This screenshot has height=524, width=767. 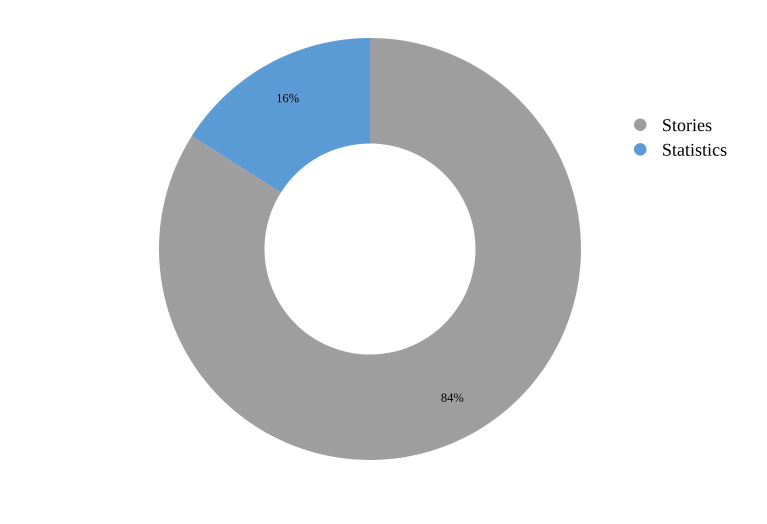 I want to click on legend-label: Statistics, so click(x=694, y=150).